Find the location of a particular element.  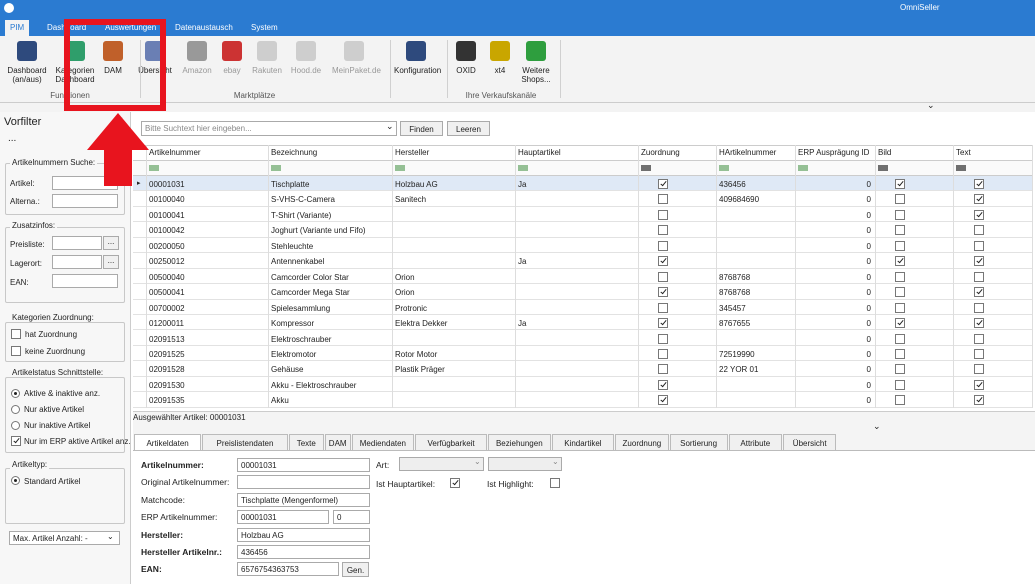

text-input: Holzbau AG is located at coordinates (303, 535).